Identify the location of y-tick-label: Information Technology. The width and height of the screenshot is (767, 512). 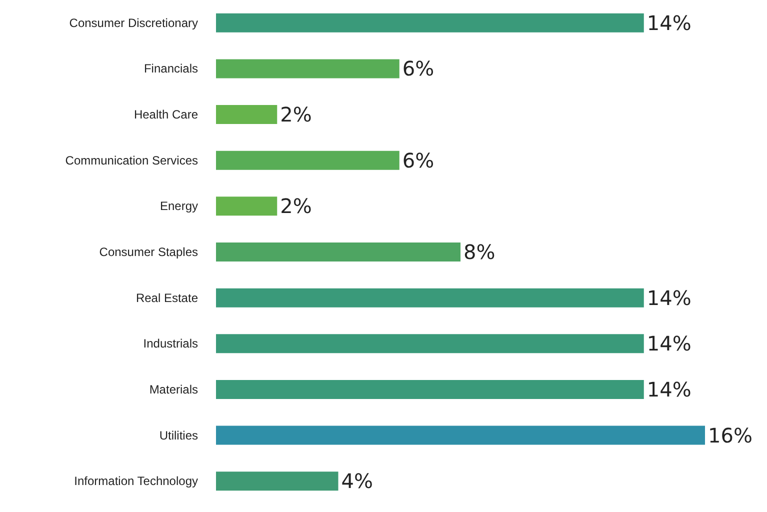
(136, 481).